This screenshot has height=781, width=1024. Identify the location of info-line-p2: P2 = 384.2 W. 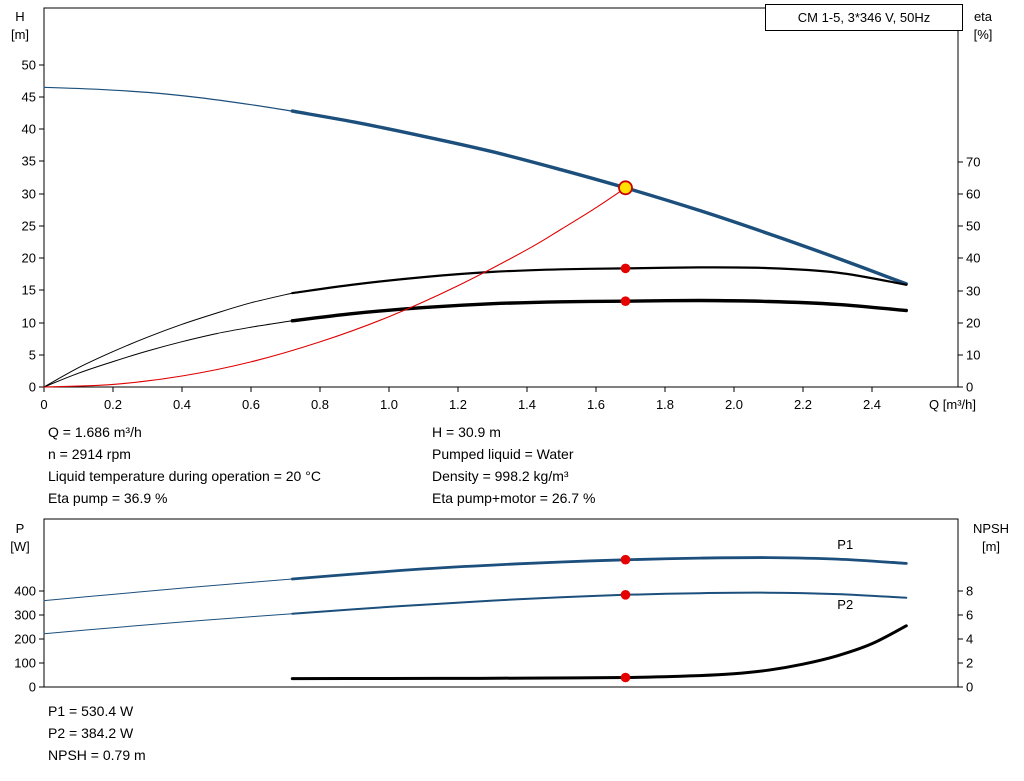
(91, 733).